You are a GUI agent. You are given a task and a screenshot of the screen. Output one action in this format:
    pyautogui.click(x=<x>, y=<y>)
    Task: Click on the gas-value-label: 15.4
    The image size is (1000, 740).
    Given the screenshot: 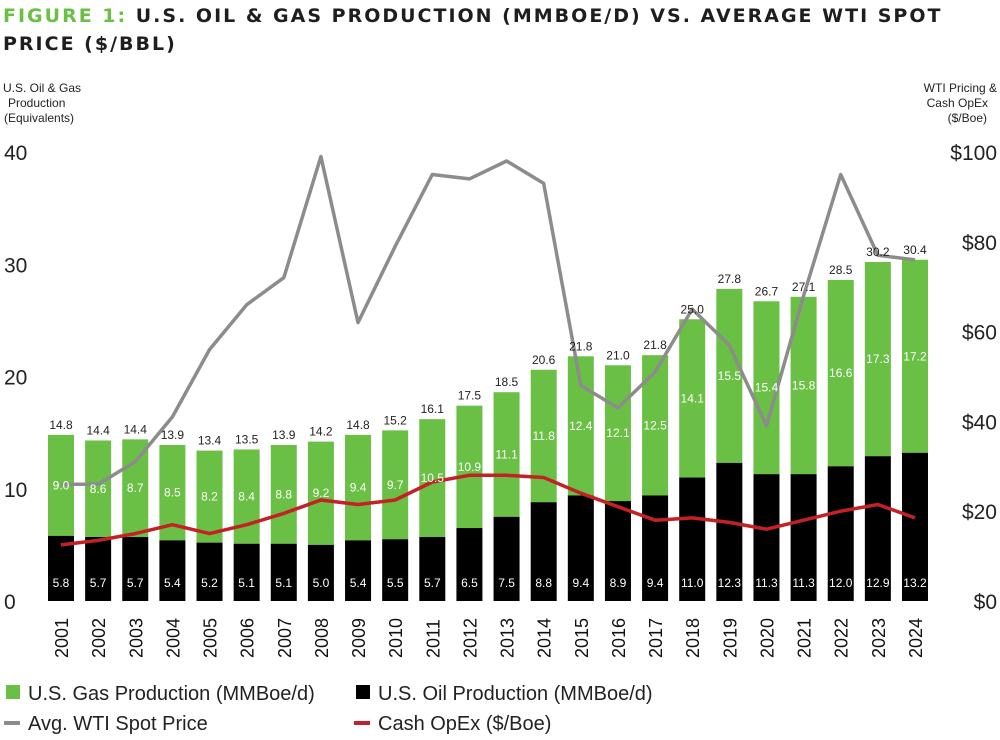 What is the action you would take?
    pyautogui.click(x=767, y=388)
    